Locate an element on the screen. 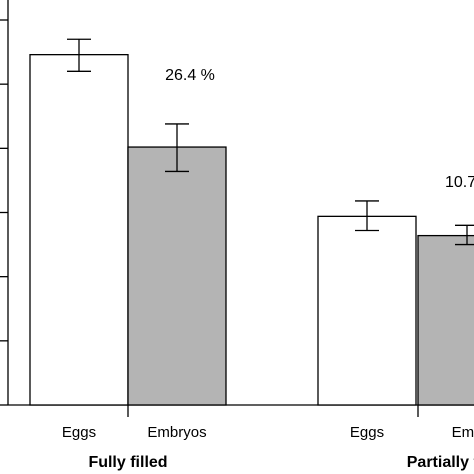  category-label: Emb is located at coordinates (463, 432).